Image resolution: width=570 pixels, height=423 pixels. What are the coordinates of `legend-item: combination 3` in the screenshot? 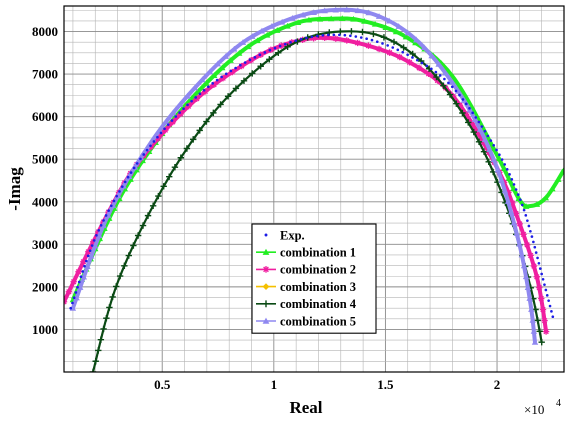 It's located at (306, 287).